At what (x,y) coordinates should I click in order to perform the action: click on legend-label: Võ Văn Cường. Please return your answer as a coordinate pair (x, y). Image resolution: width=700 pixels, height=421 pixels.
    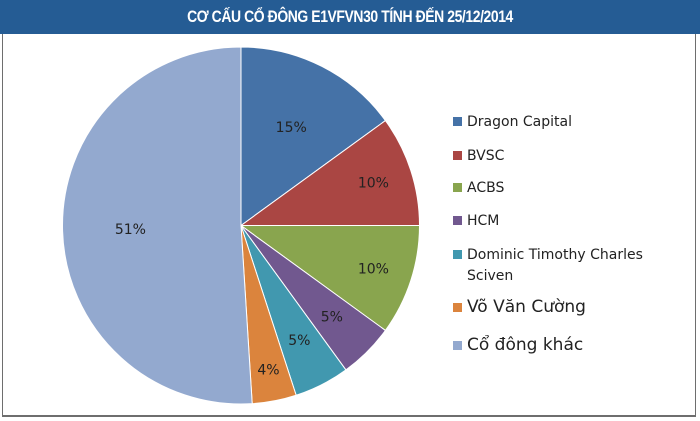
    Looking at the image, I should click on (526, 307).